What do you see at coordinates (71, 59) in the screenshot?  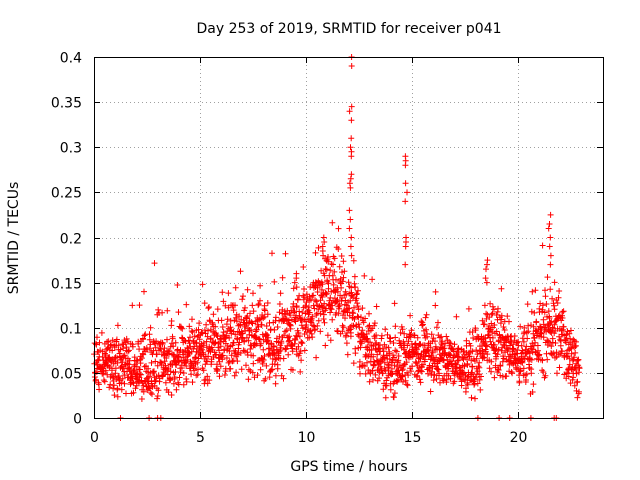 I see `y-tick-label: 0.4` at bounding box center [71, 59].